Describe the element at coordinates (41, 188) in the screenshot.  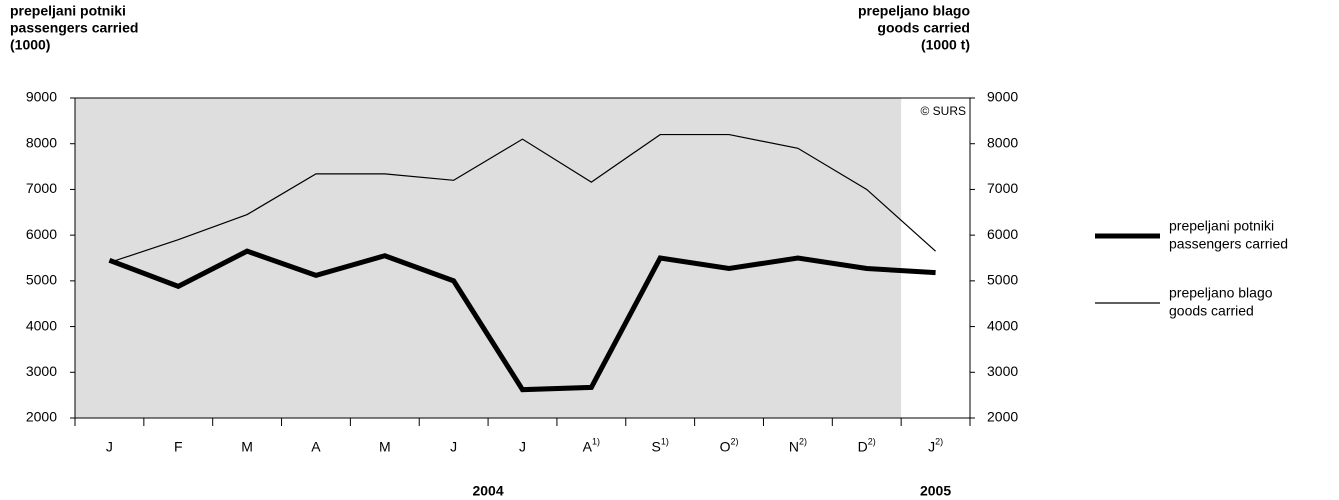
I see `y-tick-label: 7000` at that location.